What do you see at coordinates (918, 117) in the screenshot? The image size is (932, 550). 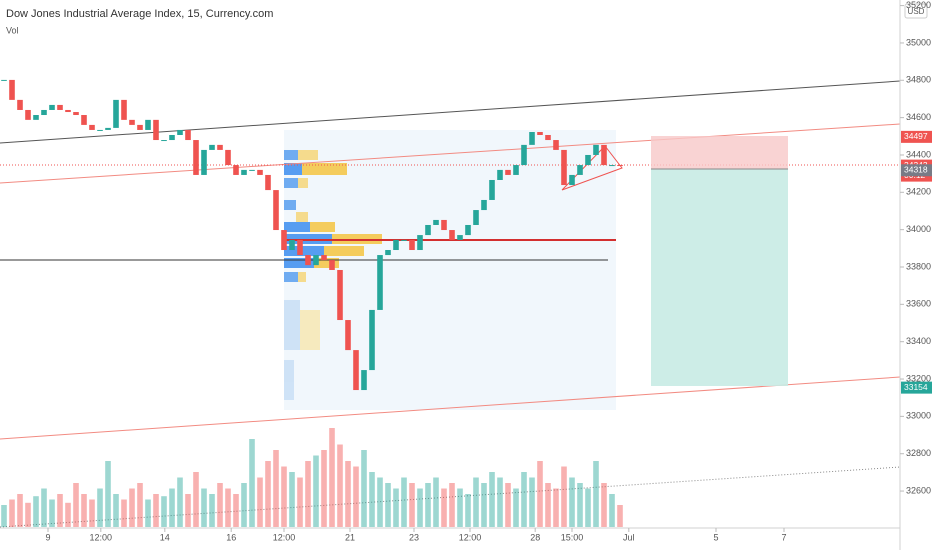 I see `y-tick-label: 34600` at bounding box center [918, 117].